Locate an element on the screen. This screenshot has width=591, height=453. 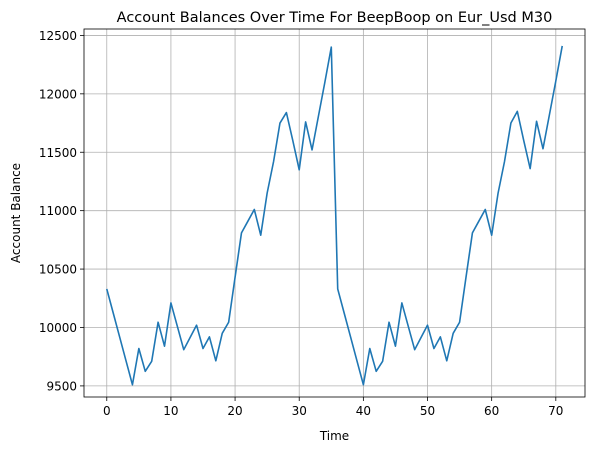
x-tick-label: 10 is located at coordinates (170, 411).